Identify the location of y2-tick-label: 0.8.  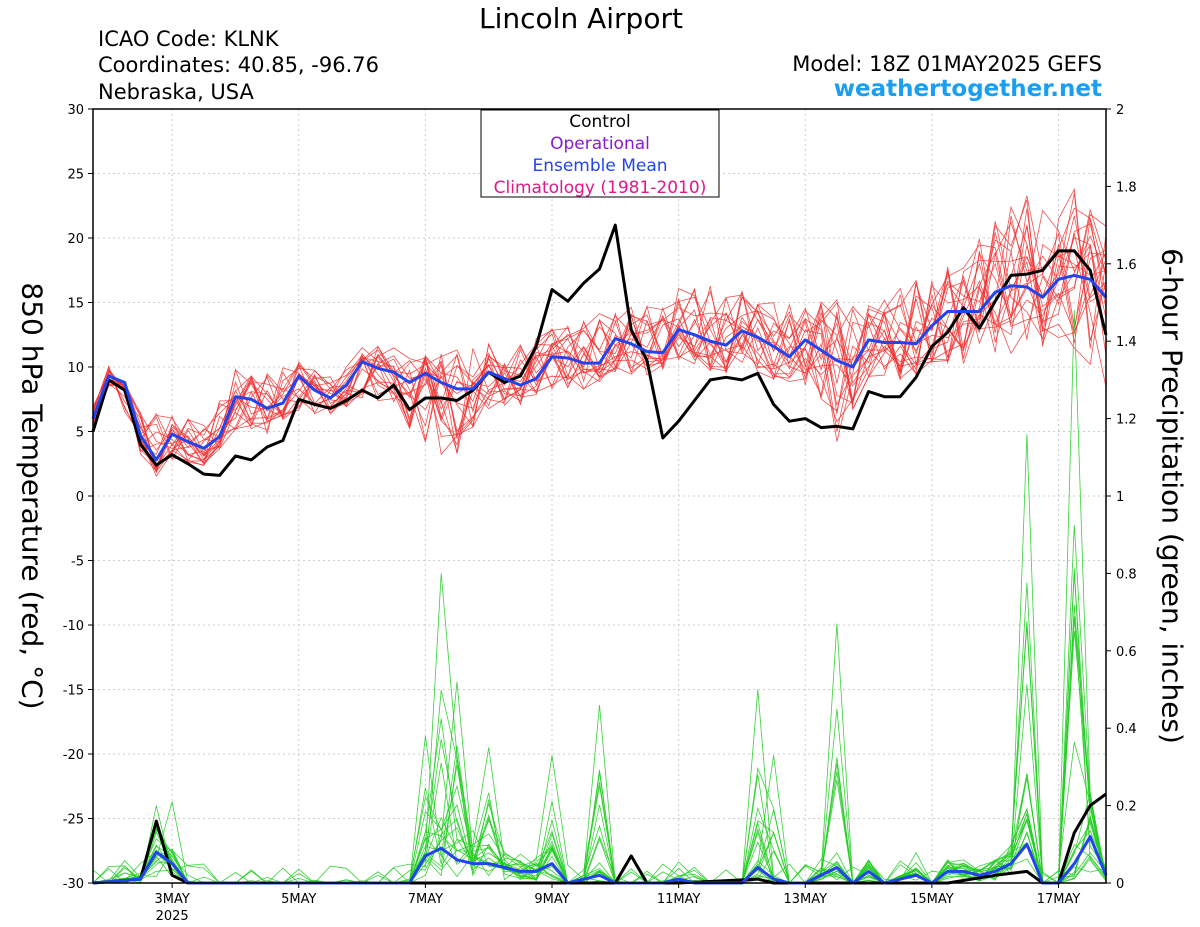
(1126, 574).